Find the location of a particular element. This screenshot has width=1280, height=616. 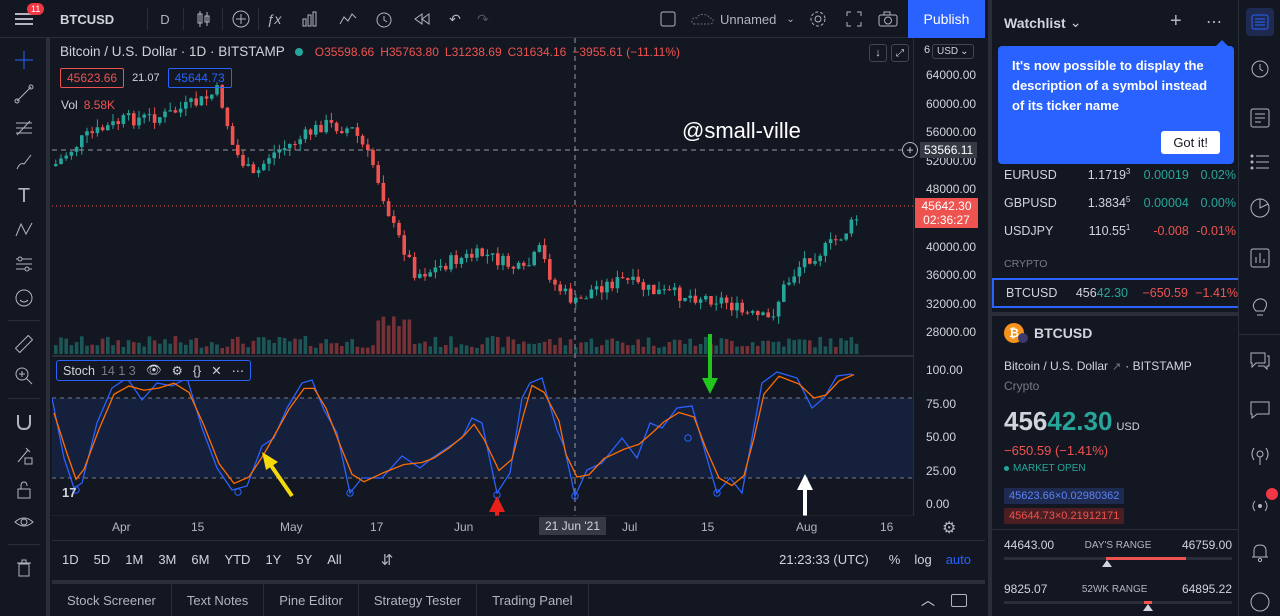

goto-date-icon: ⇵ is located at coordinates (387, 560).